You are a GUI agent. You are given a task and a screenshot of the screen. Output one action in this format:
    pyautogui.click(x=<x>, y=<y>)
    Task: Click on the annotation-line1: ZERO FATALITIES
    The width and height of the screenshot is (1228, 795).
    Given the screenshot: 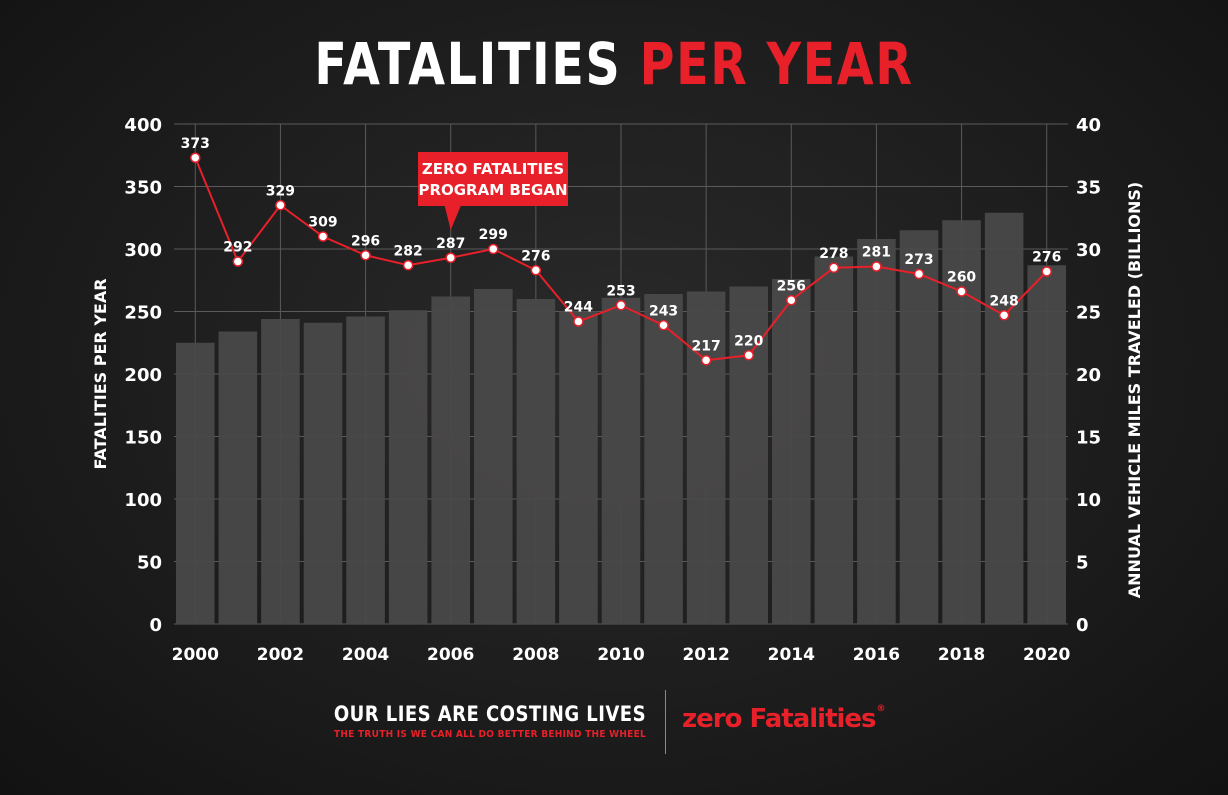 What is the action you would take?
    pyautogui.click(x=493, y=169)
    